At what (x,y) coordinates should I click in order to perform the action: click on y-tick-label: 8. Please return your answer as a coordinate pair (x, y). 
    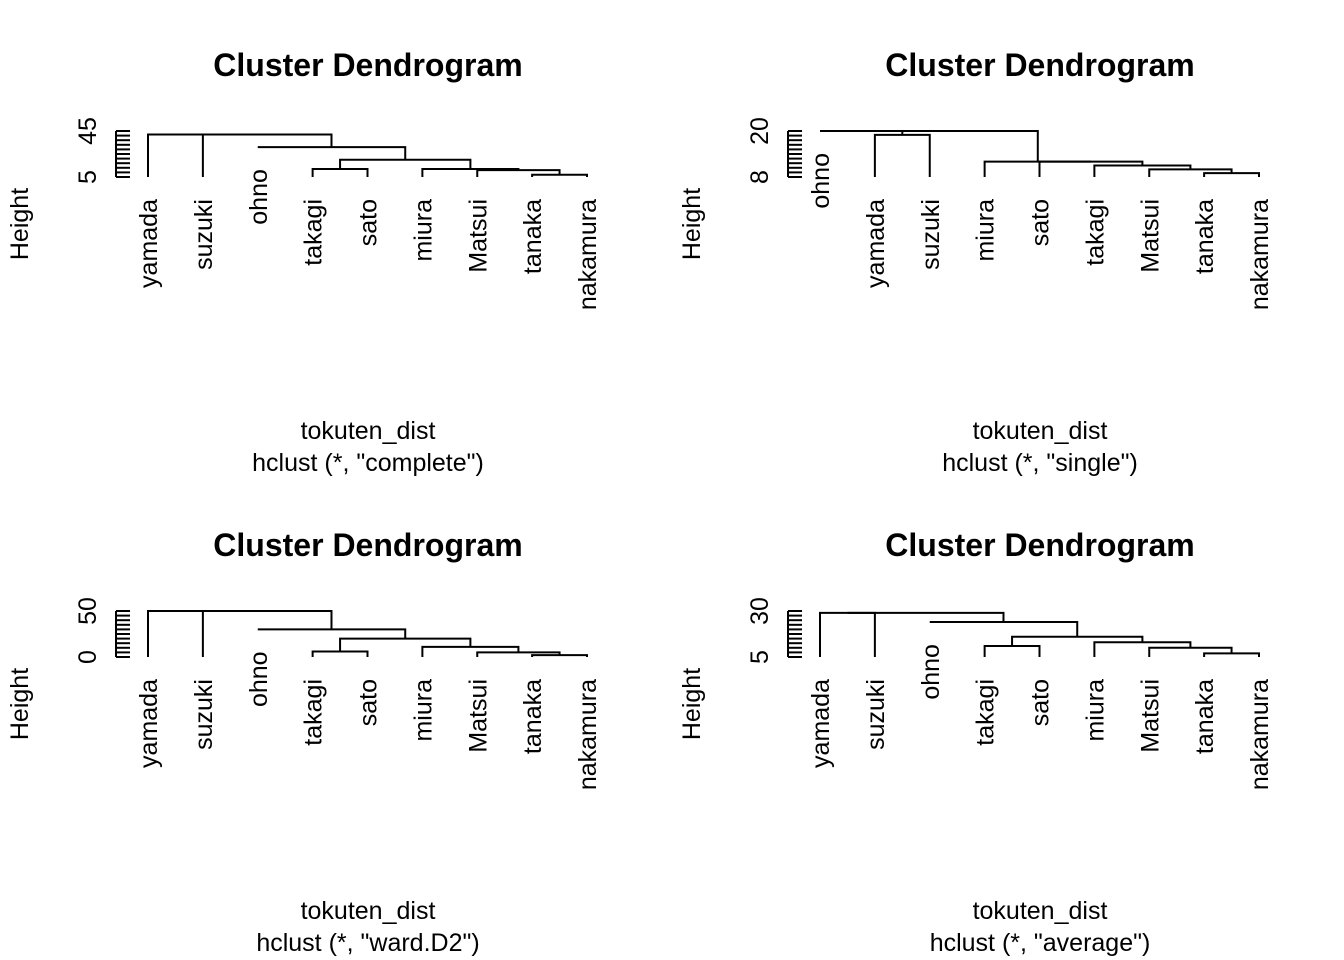
    Looking at the image, I should click on (760, 177).